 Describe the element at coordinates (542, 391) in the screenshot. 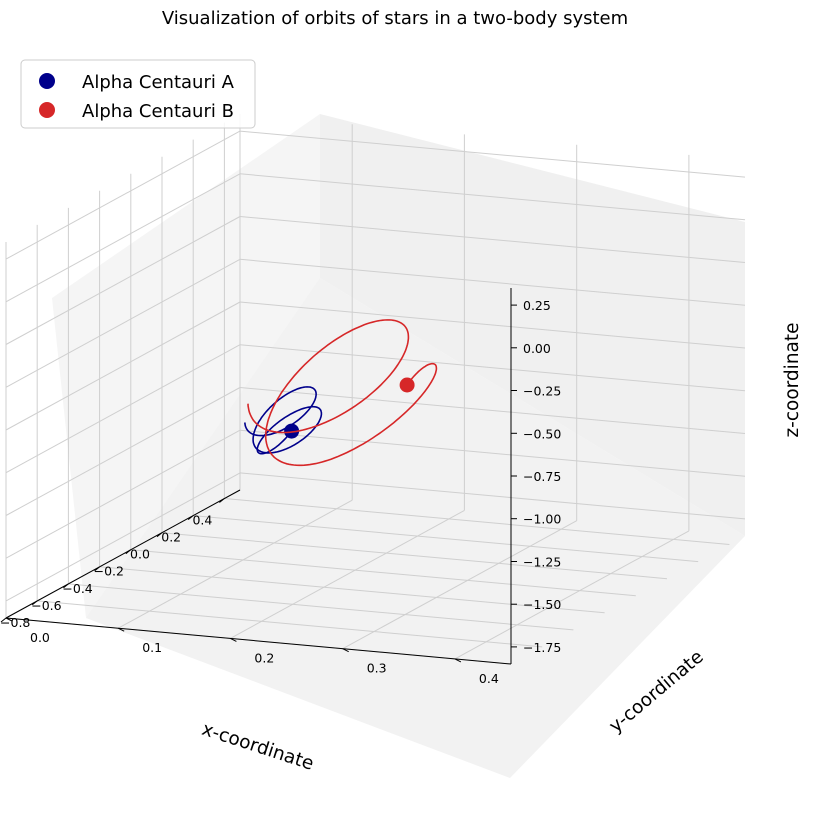

I see `z-tick-label-2: −0.25` at that location.